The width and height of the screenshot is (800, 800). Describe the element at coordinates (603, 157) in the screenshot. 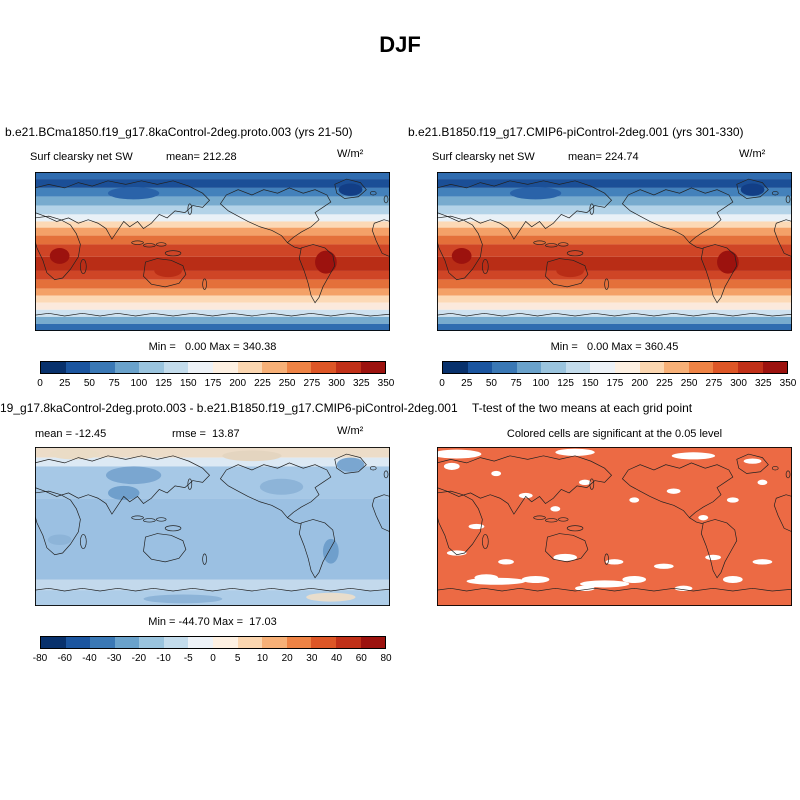

I see `case2-mean-value: mean= 224.74` at that location.